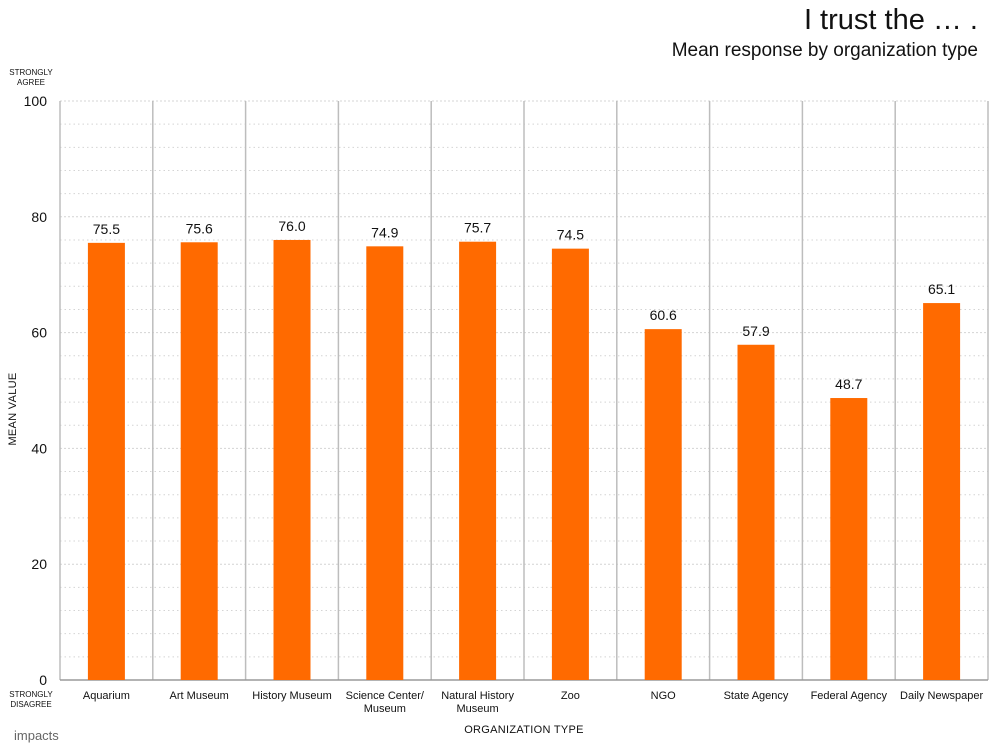  I want to click on x-tick-label: Zoo, so click(570, 696).